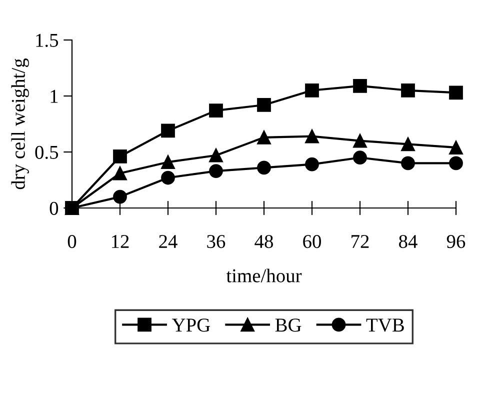 This screenshot has width=480, height=400. I want to click on y-tick-label: 0, so click(54, 208).